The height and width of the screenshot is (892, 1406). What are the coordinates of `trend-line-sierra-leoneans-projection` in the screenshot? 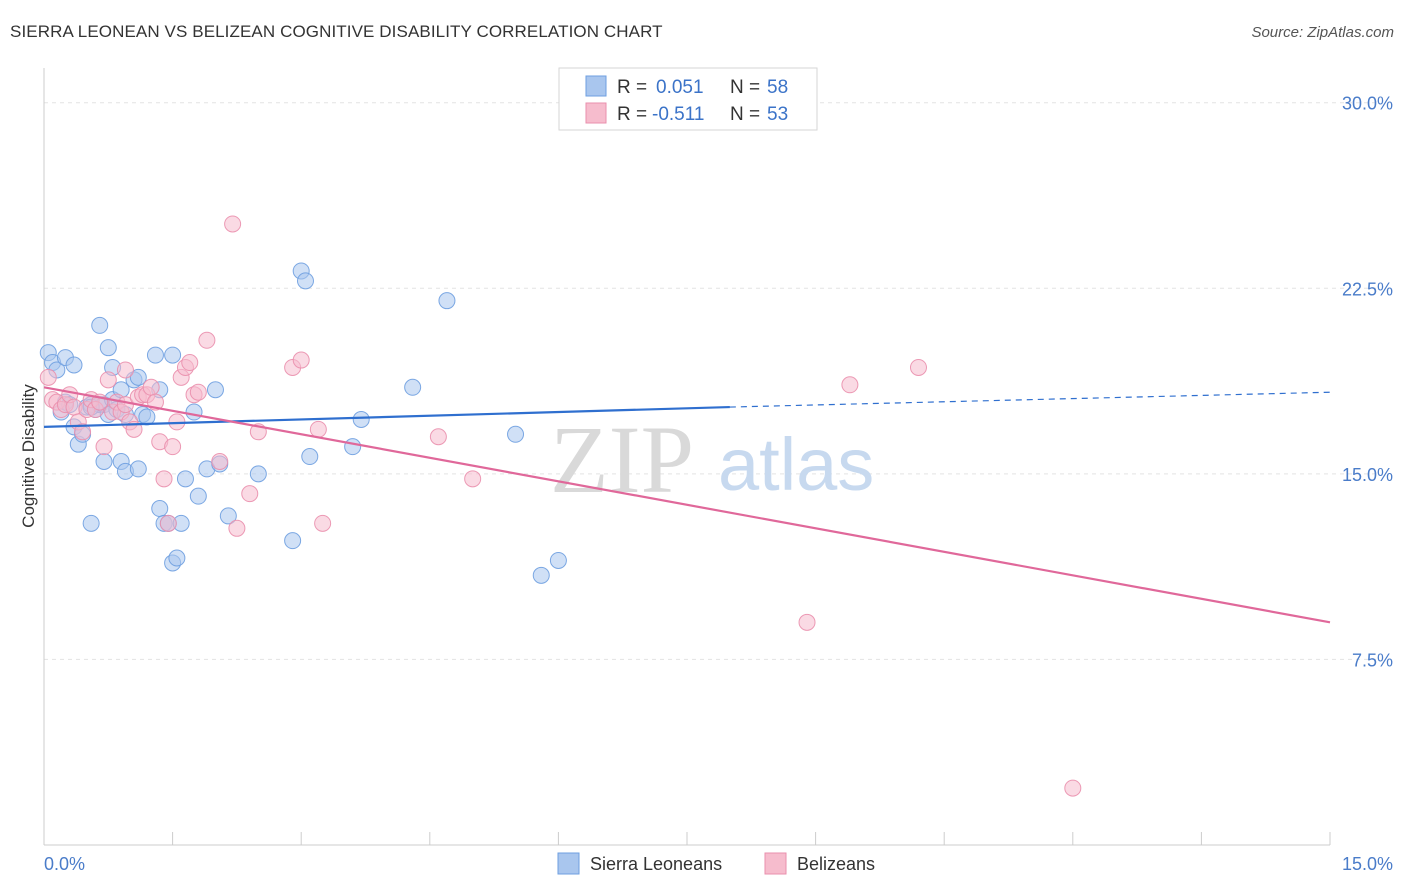 It's located at (1030, 399).